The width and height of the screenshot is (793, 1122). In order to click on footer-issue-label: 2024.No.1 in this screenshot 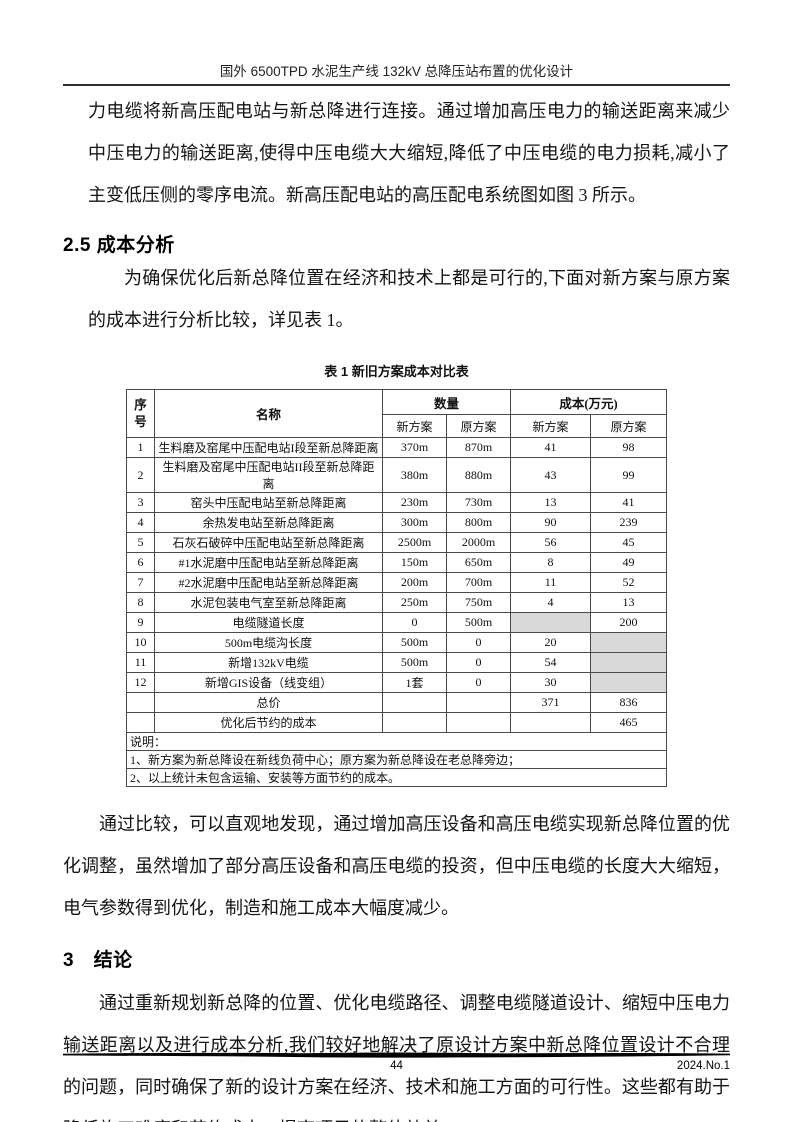, I will do `click(703, 1066)`.